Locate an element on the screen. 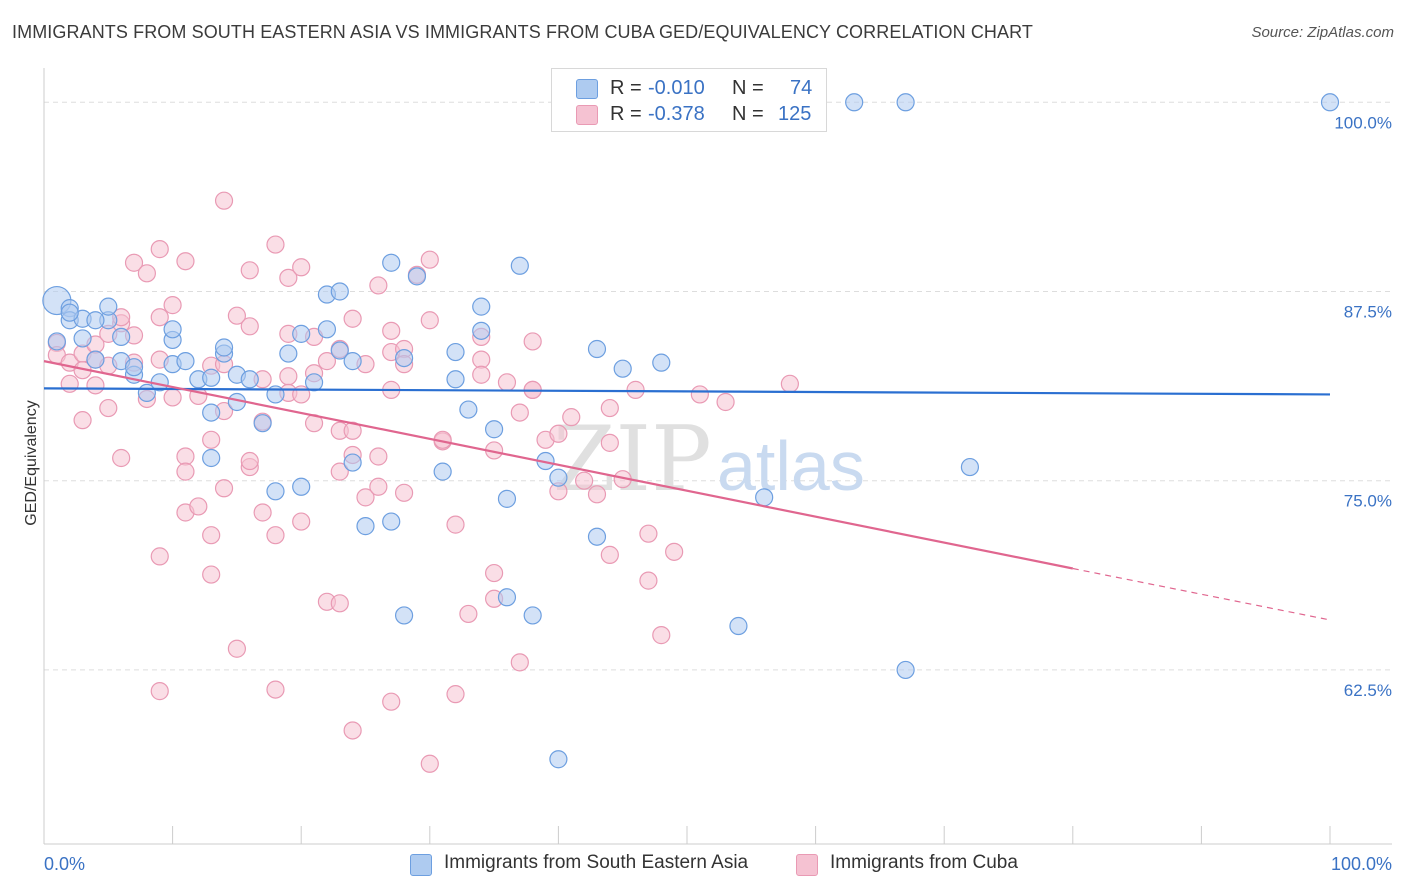 The height and width of the screenshot is (892, 1406). legend-n-label: N = is located at coordinates (748, 88).